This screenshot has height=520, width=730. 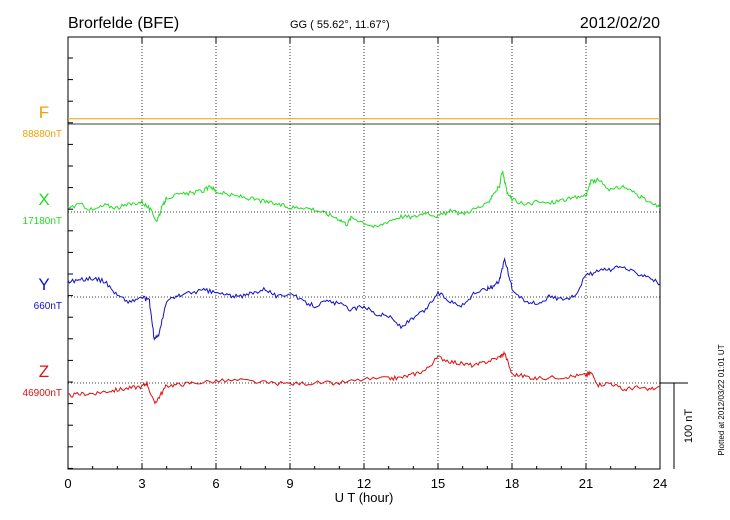 What do you see at coordinates (42, 251) in the screenshot?
I see `series-labels: F 88880nT X 17180nT Y 660nT Z 46900nT` at bounding box center [42, 251].